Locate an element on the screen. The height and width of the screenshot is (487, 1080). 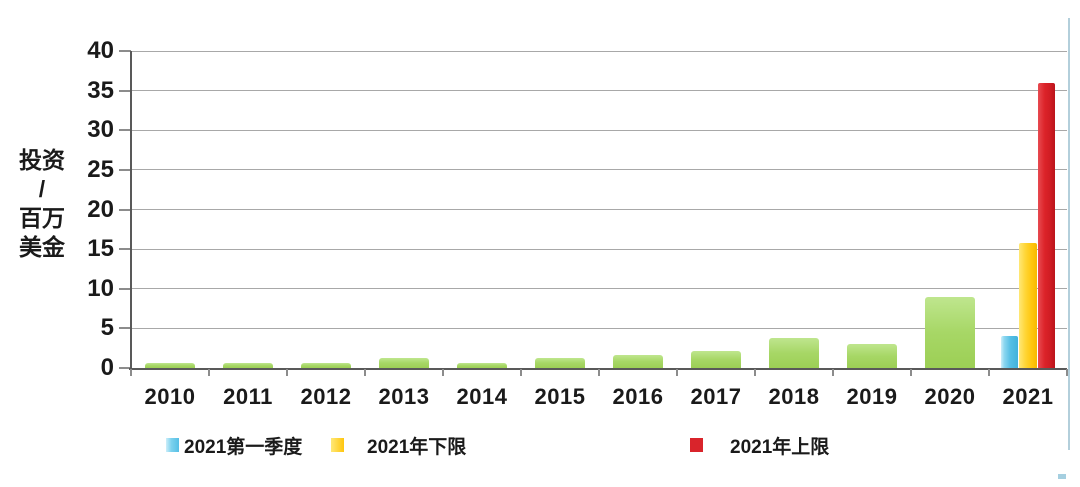
bar-2021-s2 is located at coordinates (1028, 305).